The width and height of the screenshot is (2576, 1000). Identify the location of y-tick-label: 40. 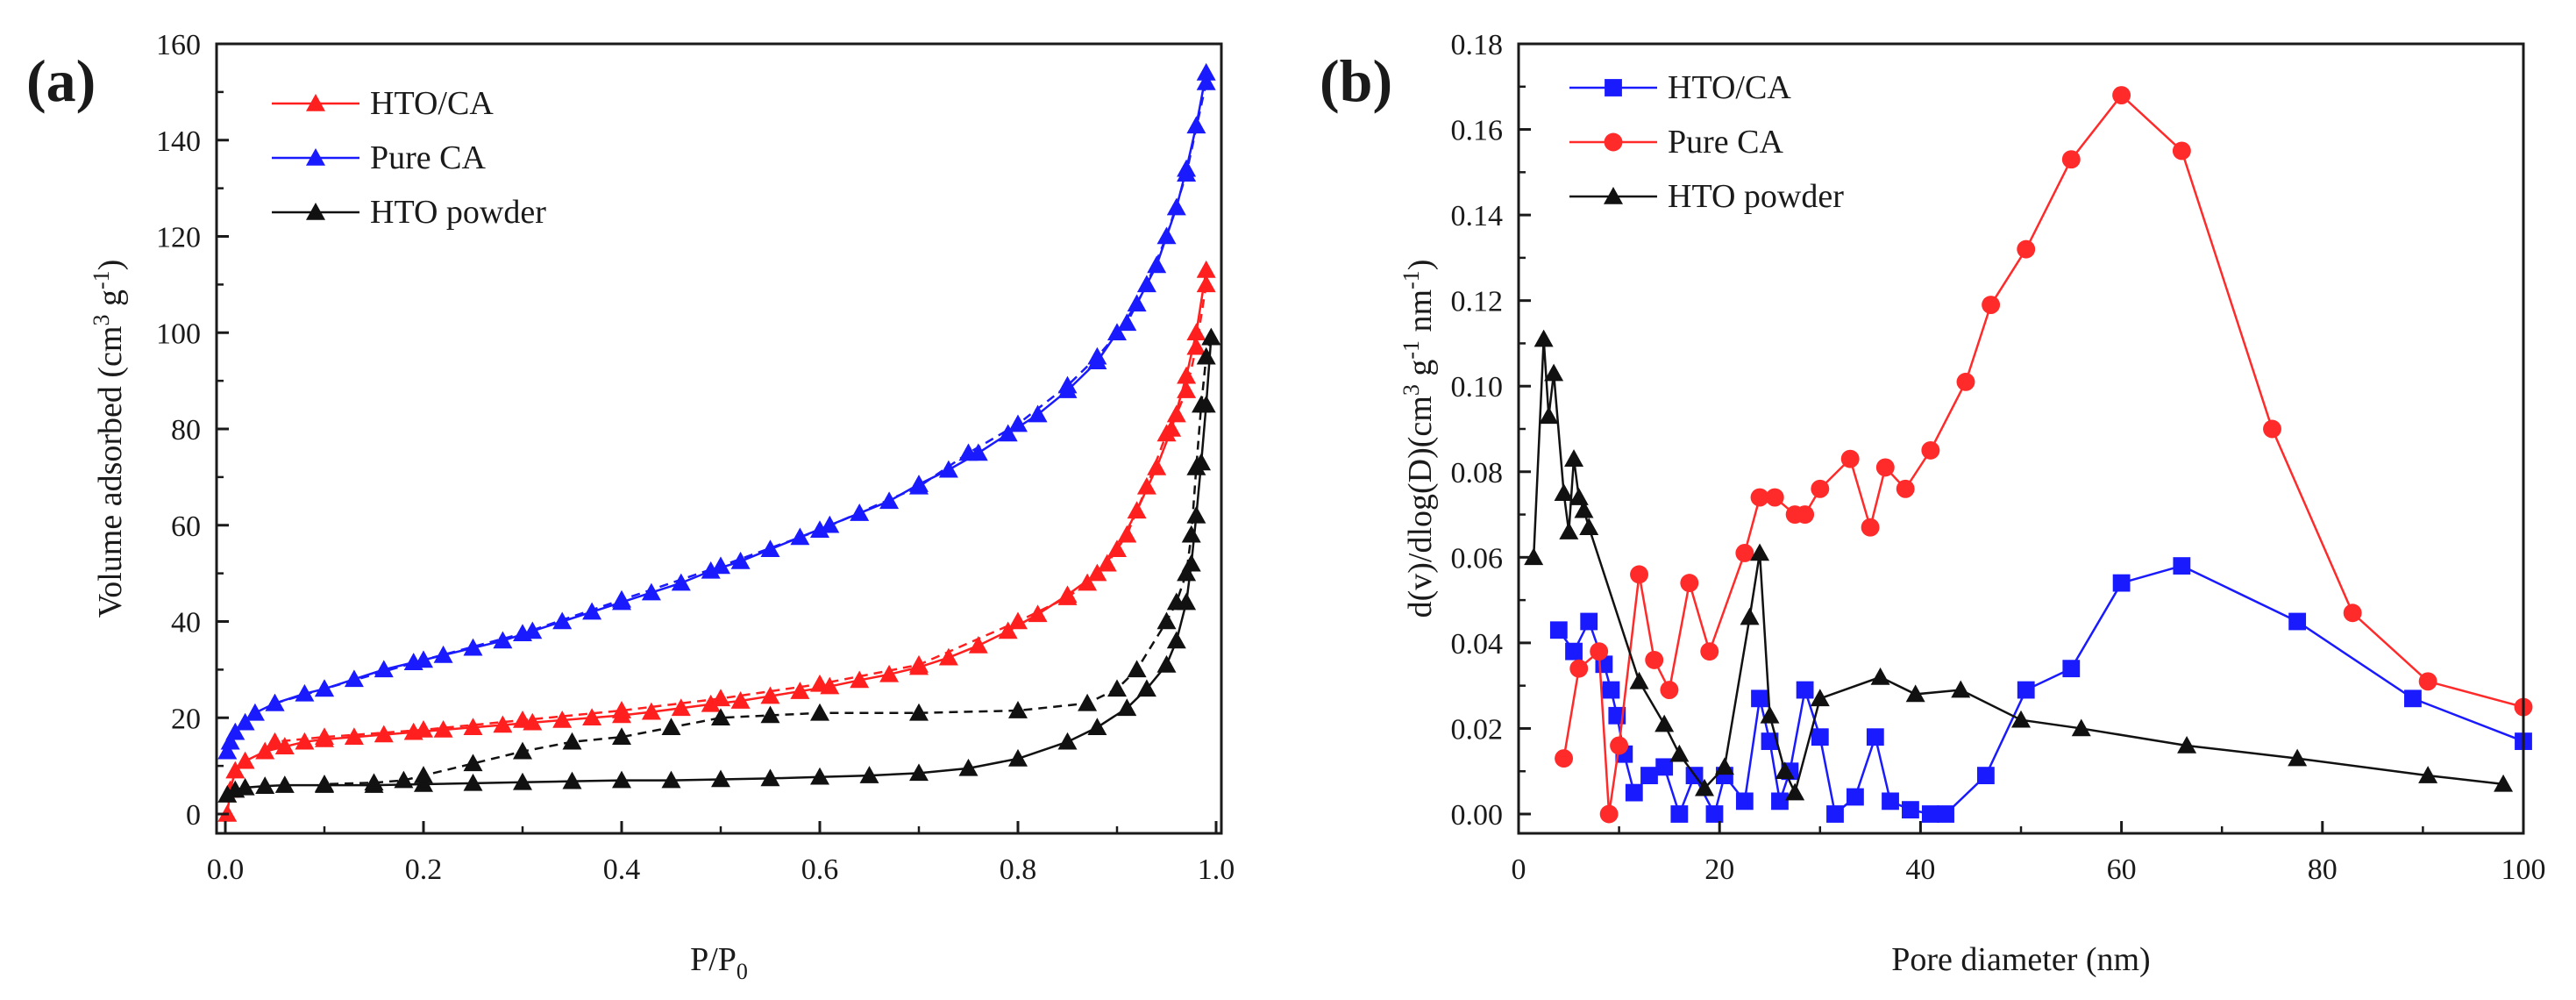
(186, 623).